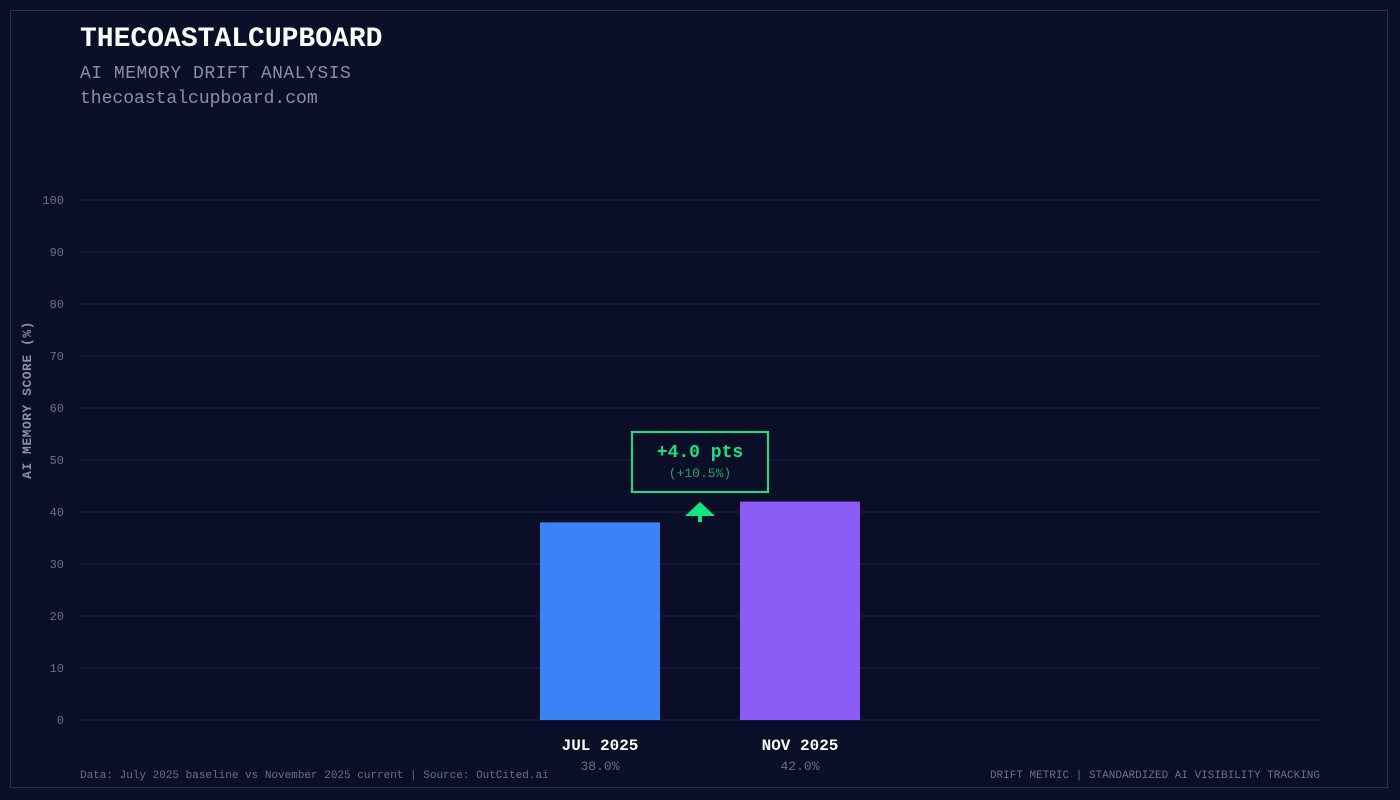  What do you see at coordinates (700, 512) in the screenshot?
I see `arrow-up-icon` at bounding box center [700, 512].